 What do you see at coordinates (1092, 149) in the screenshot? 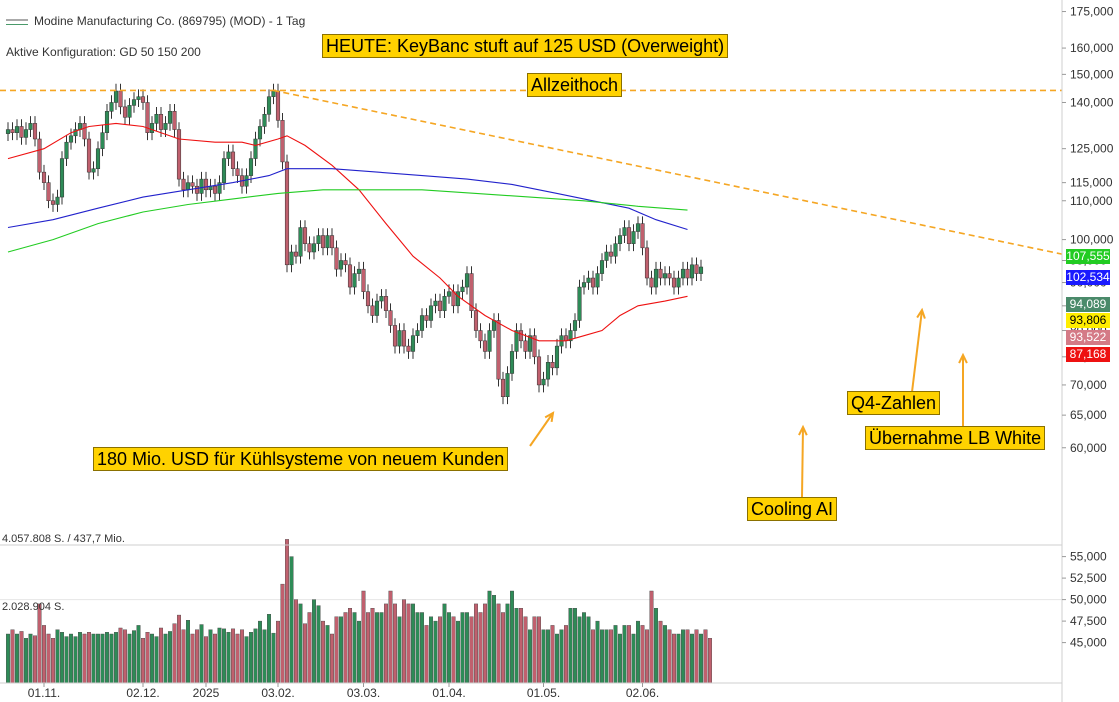
I see `price-tick-label: 125,000` at bounding box center [1092, 149].